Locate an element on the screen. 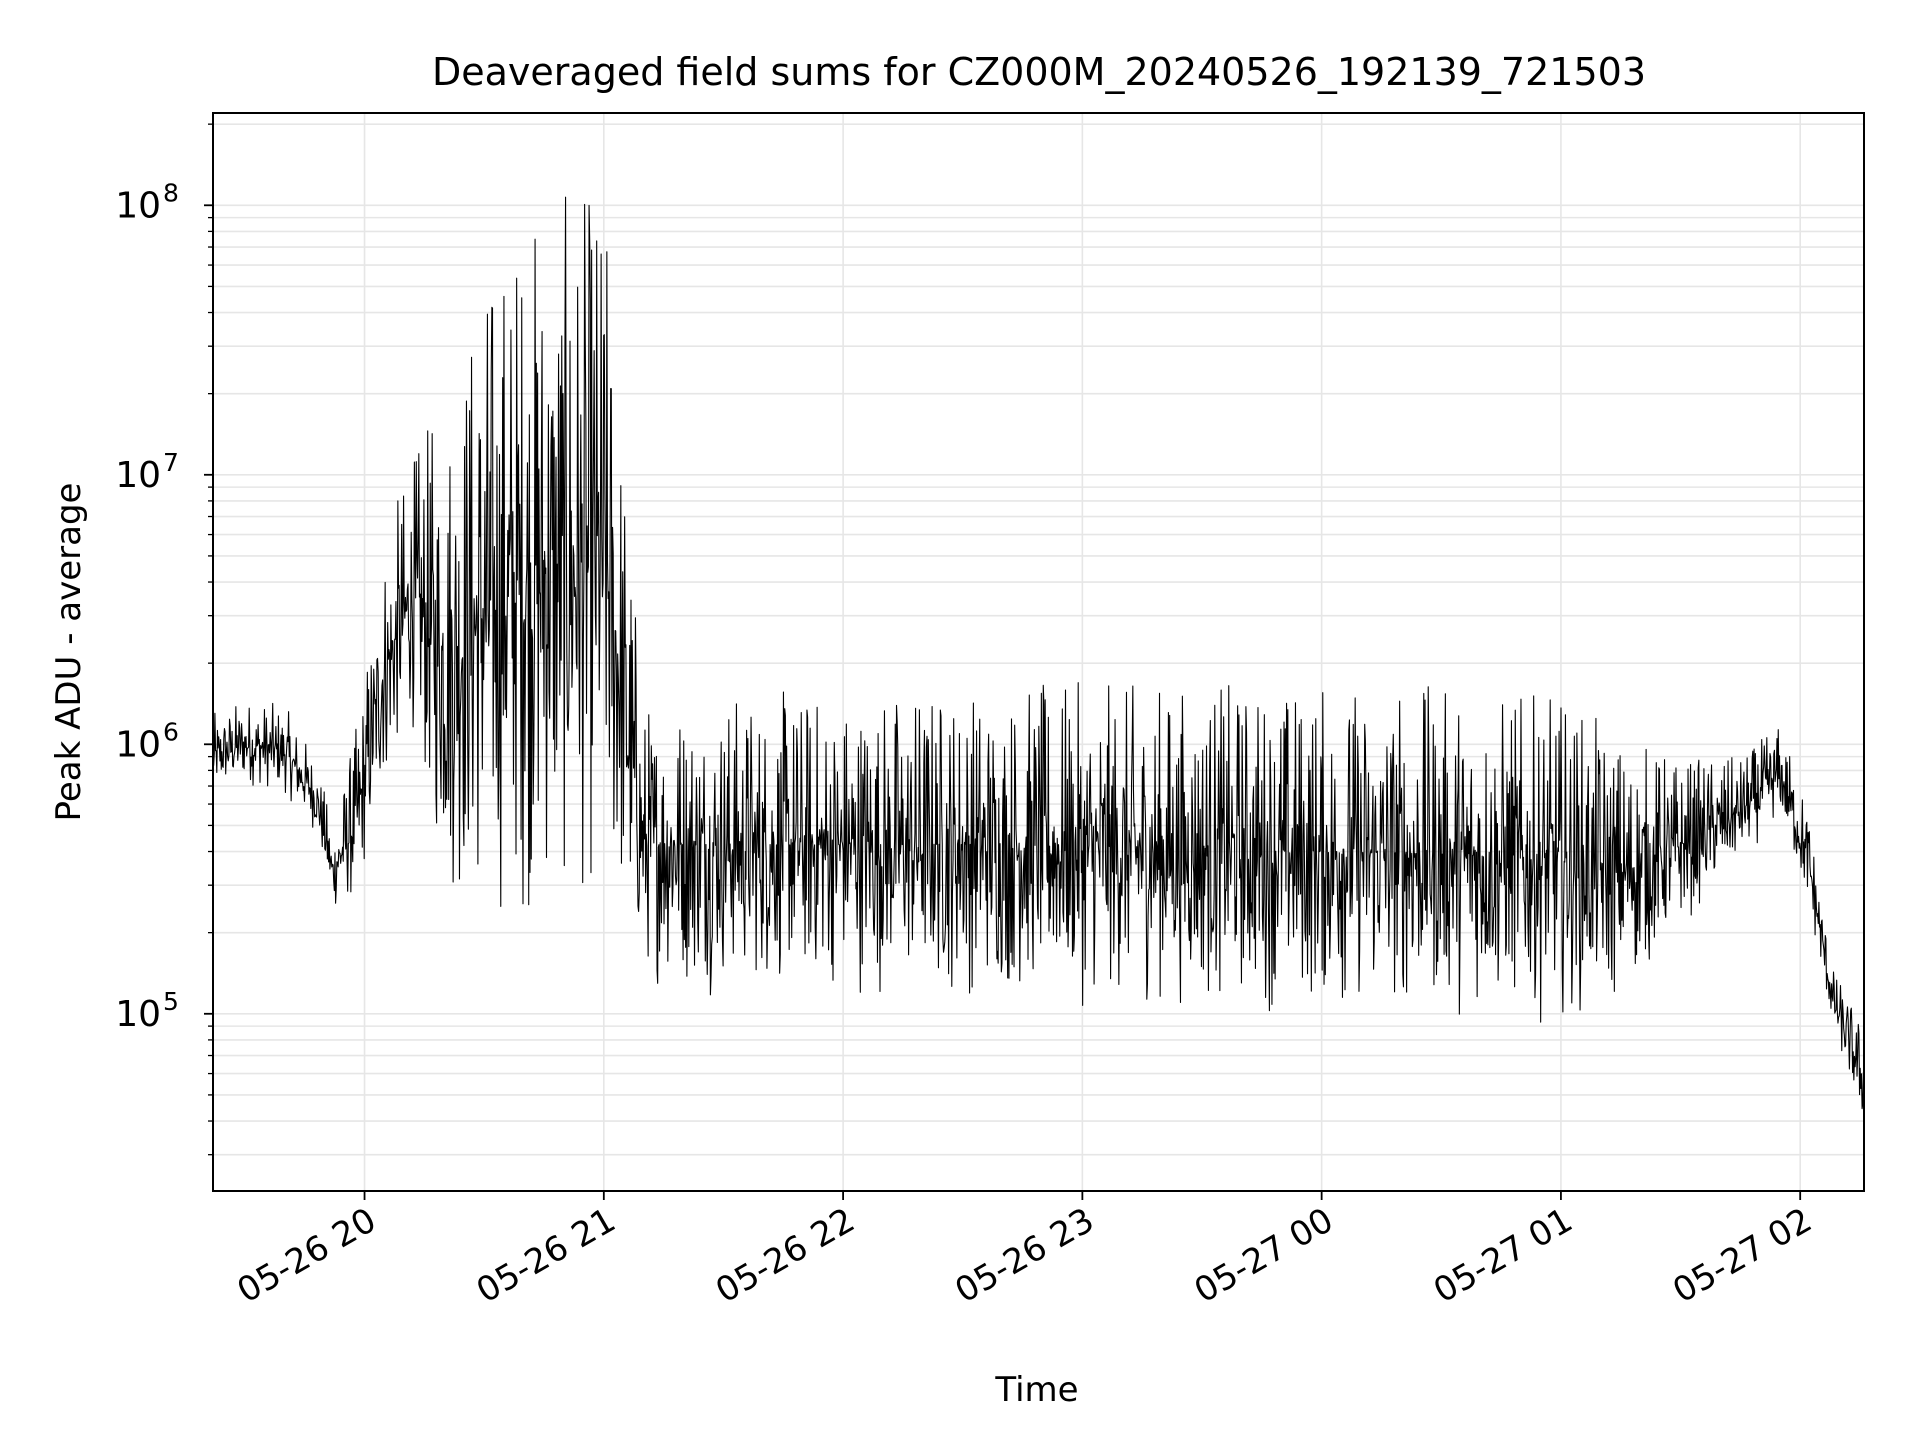 Image resolution: width=1920 pixels, height=1440 pixels. y-tick-exponent: 6 is located at coordinates (171, 731).